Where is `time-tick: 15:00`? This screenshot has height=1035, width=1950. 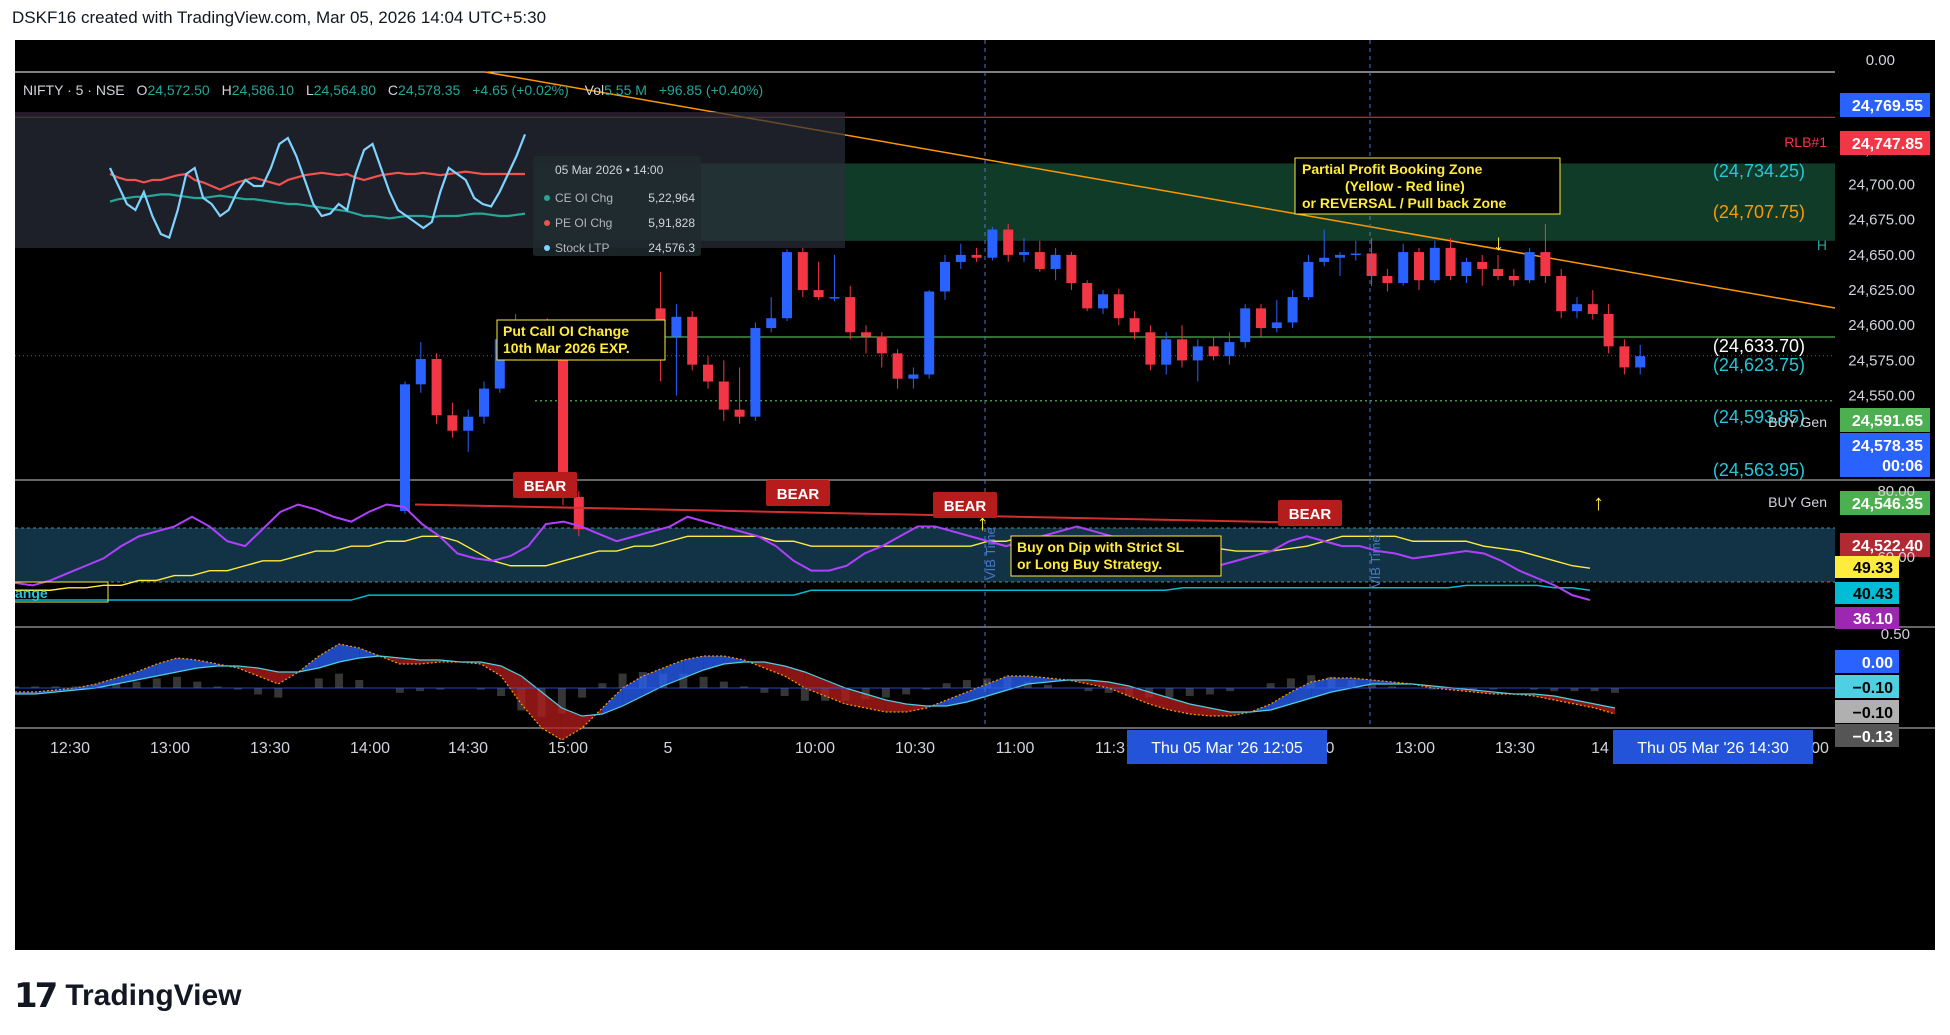 time-tick: 15:00 is located at coordinates (568, 748).